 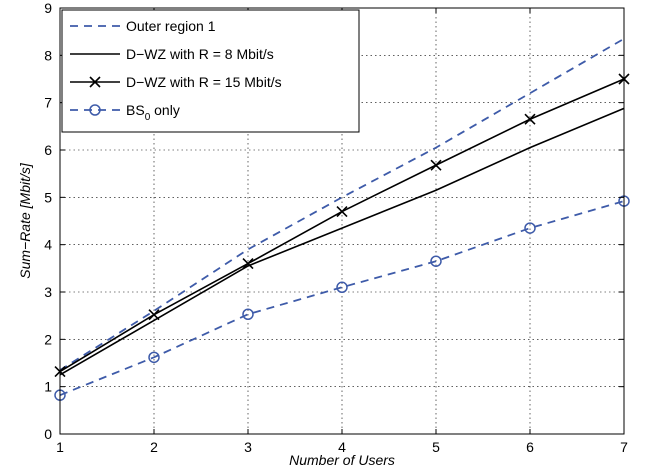 What do you see at coordinates (25, 220) in the screenshot?
I see `y-axis-label: Sum−Rate [Mbit/s]` at bounding box center [25, 220].